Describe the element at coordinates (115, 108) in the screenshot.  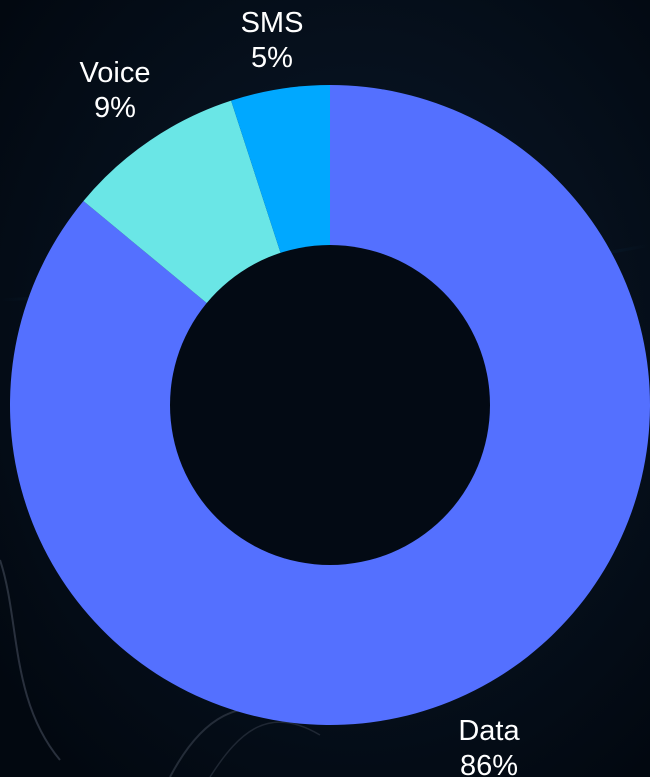
I see `slice-label-voice-value: 9%` at that location.